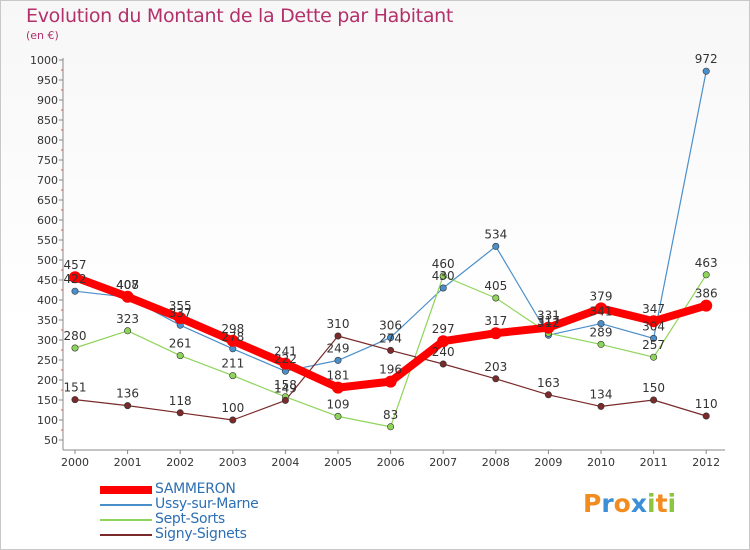 This screenshot has width=750, height=550. I want to click on x-tick-label: 2011, so click(654, 462).